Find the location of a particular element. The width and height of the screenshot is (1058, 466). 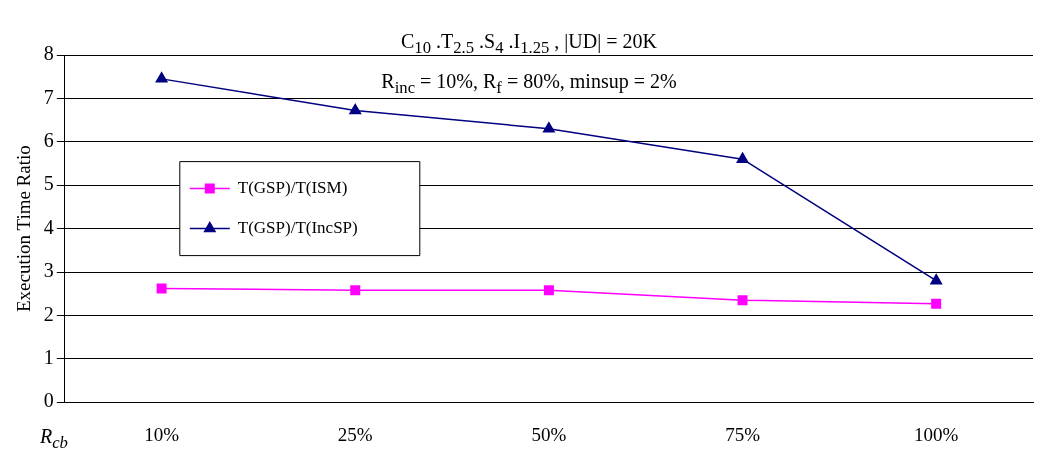

legend-label: T(GSP)/T(ISM) is located at coordinates (292, 188).